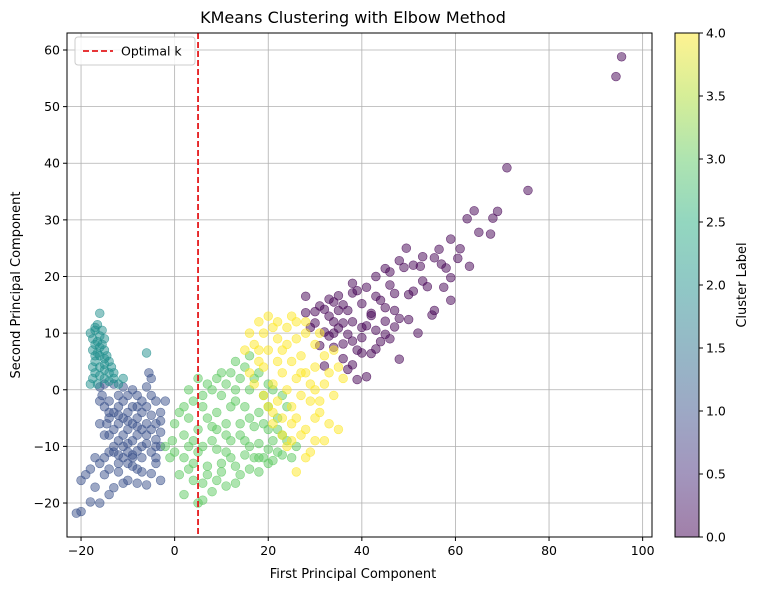 This screenshot has height=590, width=759. Describe the element at coordinates (81, 550) in the screenshot. I see `x-tick-label: −20` at that location.